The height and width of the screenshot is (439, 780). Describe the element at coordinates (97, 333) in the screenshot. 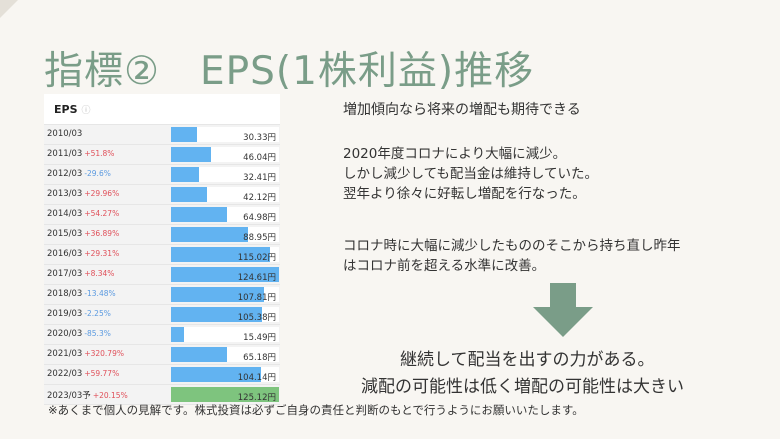

I see `growth-rate: -85.3%` at that location.